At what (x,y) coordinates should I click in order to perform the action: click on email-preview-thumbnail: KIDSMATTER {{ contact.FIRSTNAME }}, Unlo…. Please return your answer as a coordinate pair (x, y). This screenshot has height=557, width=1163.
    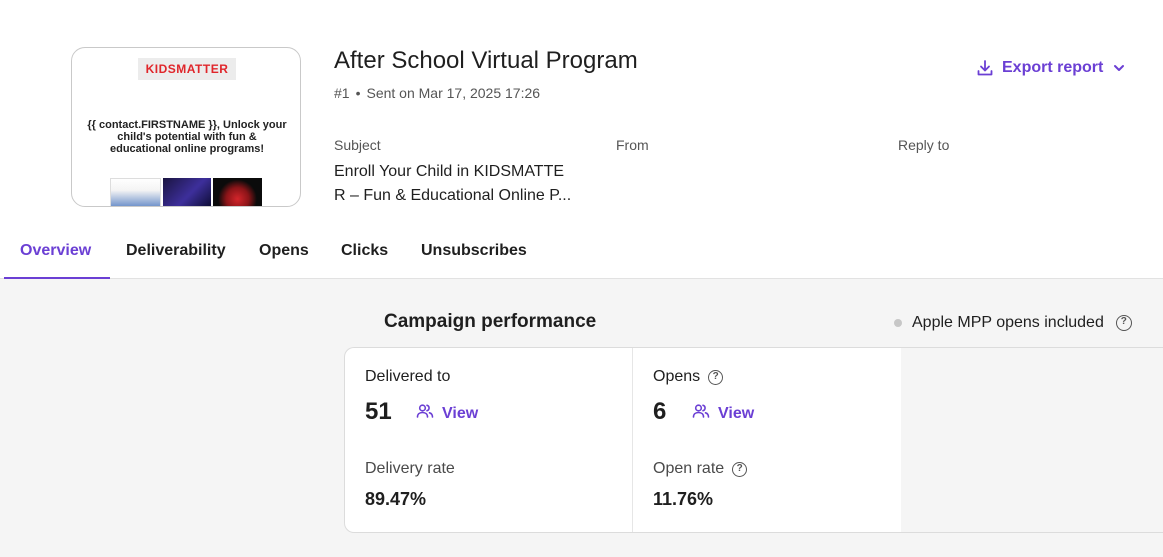
    Looking at the image, I should click on (186, 127).